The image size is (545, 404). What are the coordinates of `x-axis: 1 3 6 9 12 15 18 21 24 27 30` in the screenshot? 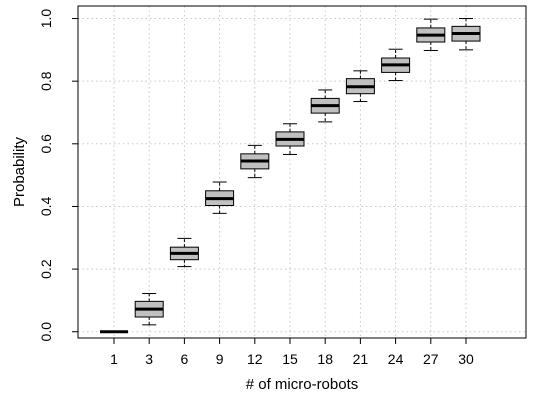 It's located at (292, 352).